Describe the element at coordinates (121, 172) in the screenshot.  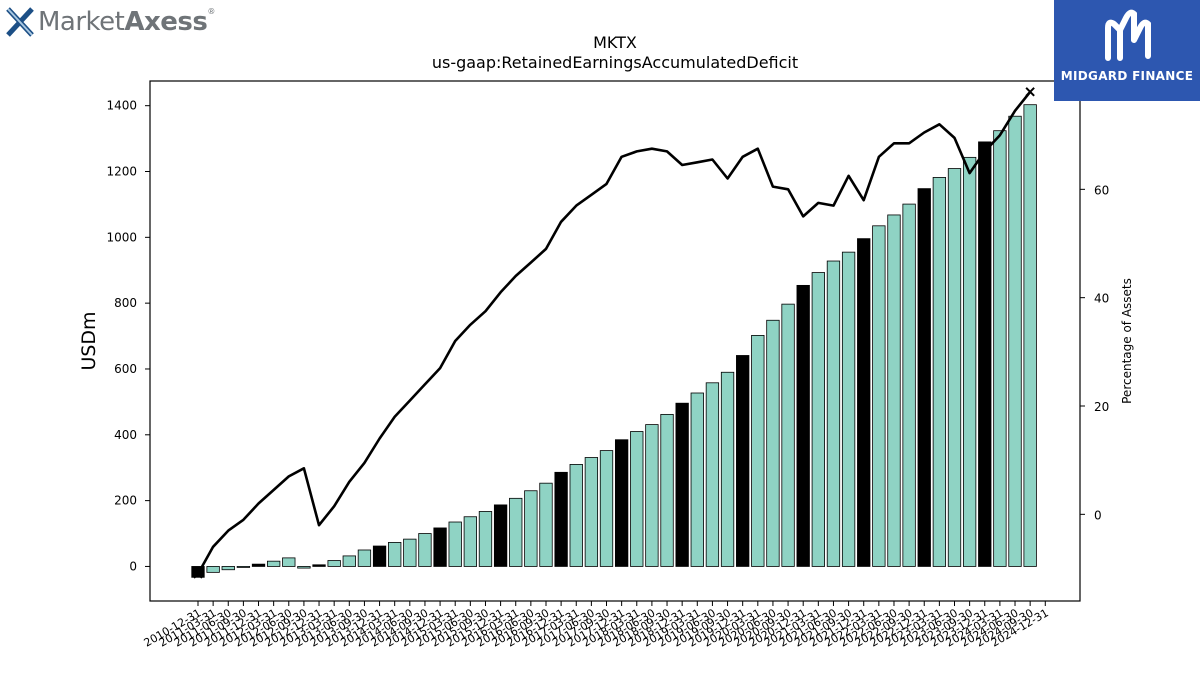
I see `y-tick-label: 1200` at that location.